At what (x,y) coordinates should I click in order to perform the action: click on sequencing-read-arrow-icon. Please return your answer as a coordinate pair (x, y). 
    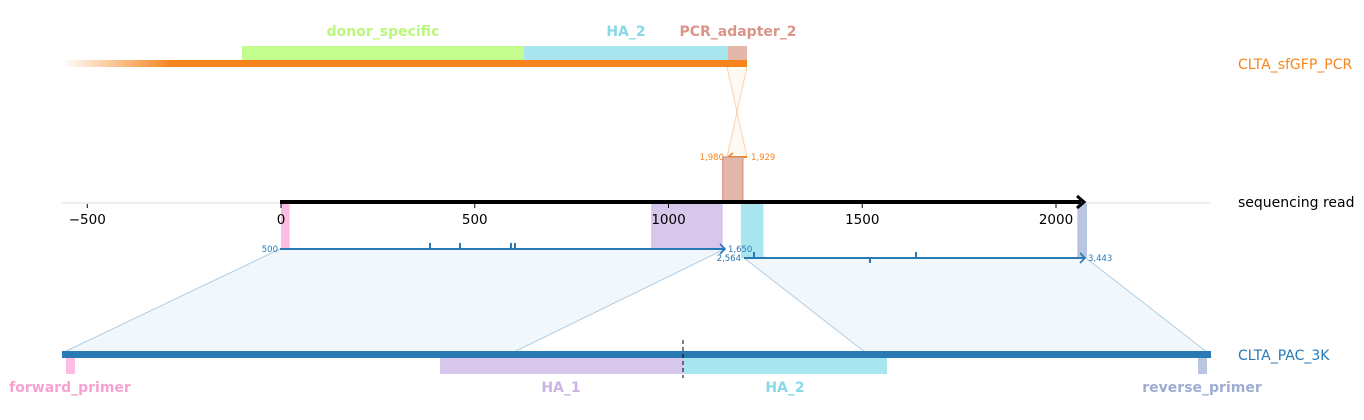
    Looking at the image, I should click on (1081, 202).